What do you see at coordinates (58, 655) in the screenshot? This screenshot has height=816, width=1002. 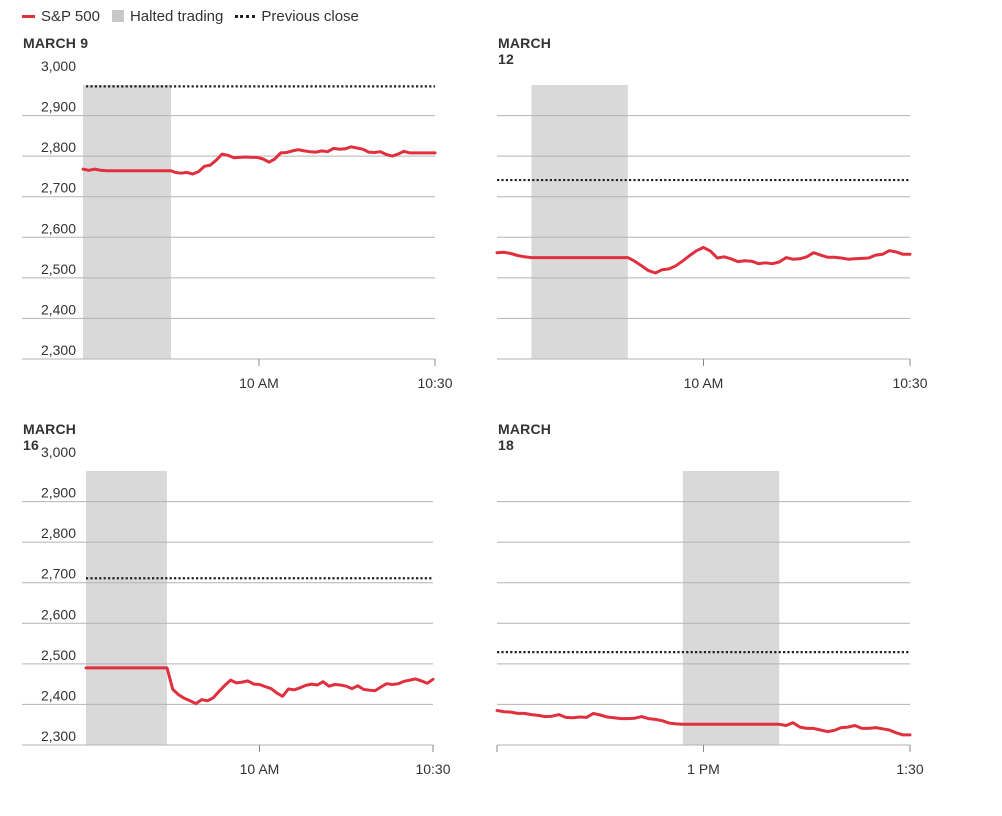 I see `y-tick-label-2-5: 2,500` at bounding box center [58, 655].